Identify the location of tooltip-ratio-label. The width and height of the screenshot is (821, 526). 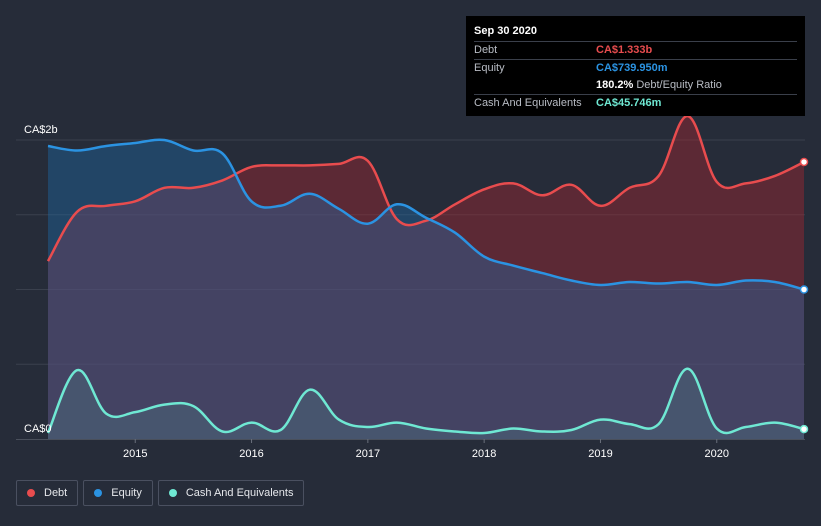
(535, 85).